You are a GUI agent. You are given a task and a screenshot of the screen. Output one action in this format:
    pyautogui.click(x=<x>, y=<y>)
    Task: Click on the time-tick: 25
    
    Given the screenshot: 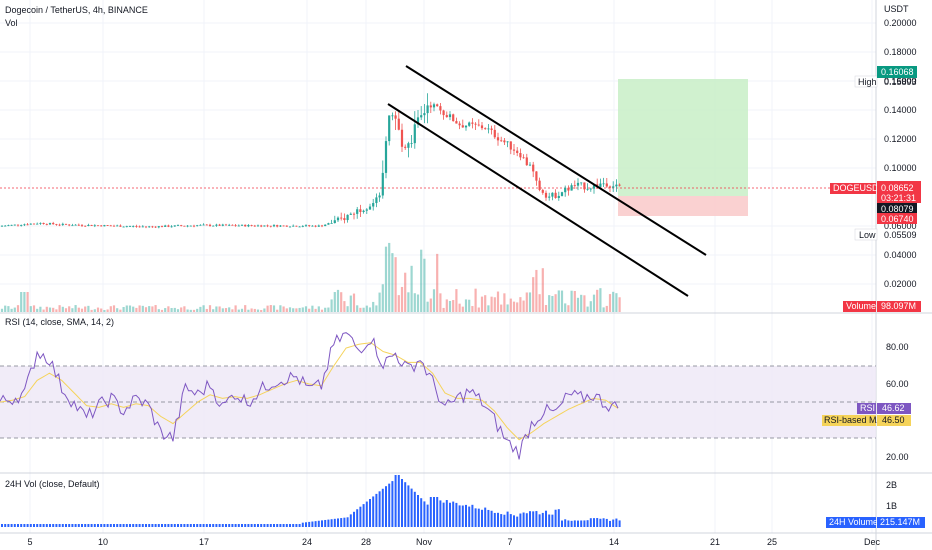 What is the action you would take?
    pyautogui.click(x=772, y=542)
    